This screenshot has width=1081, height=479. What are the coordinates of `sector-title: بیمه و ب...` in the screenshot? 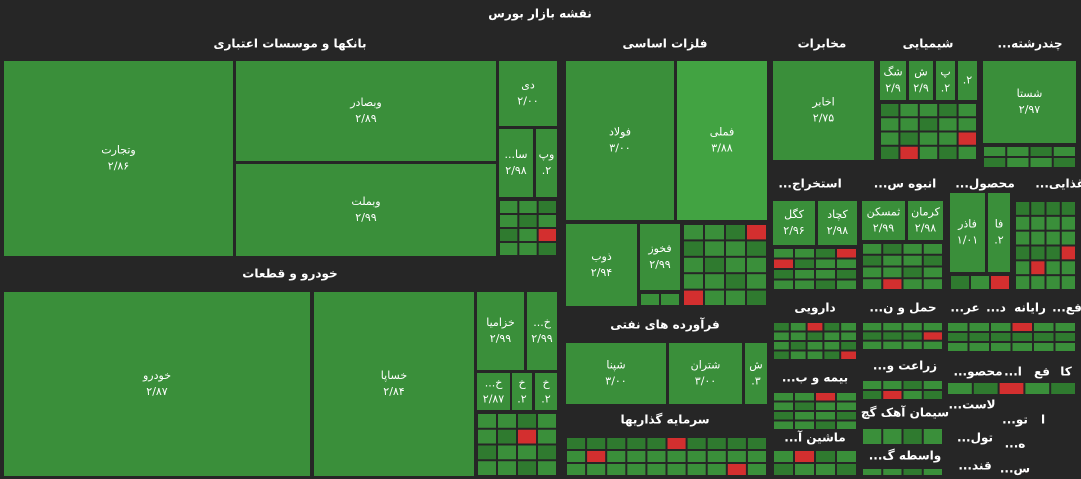 It's located at (815, 378).